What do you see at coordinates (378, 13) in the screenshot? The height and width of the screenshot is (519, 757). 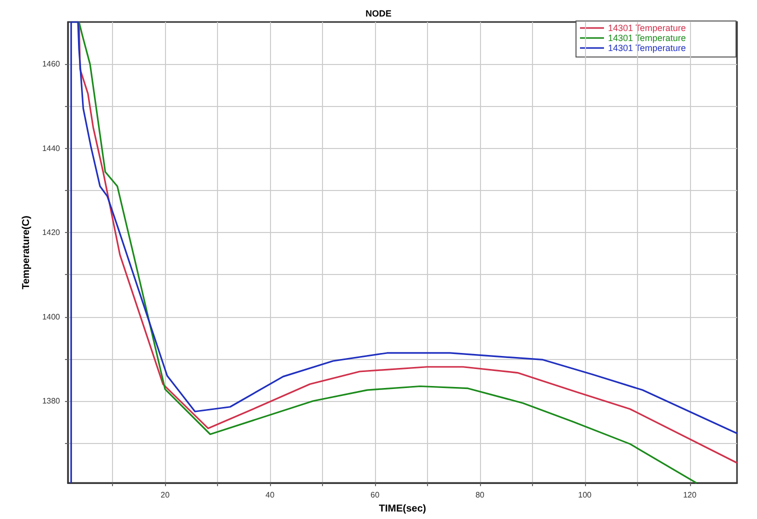 I see `chart-title: NODE` at bounding box center [378, 13].